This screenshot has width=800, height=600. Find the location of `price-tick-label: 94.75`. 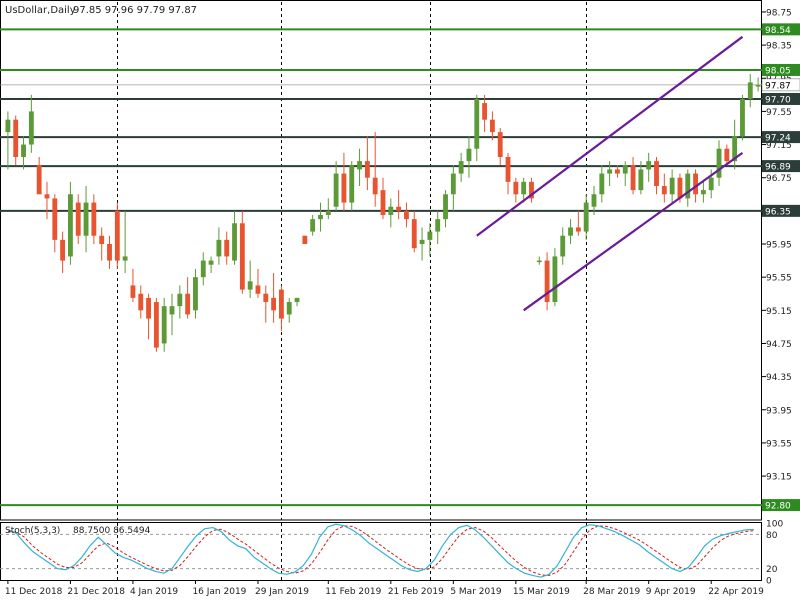

price-tick-label: 94.75 is located at coordinates (779, 345).